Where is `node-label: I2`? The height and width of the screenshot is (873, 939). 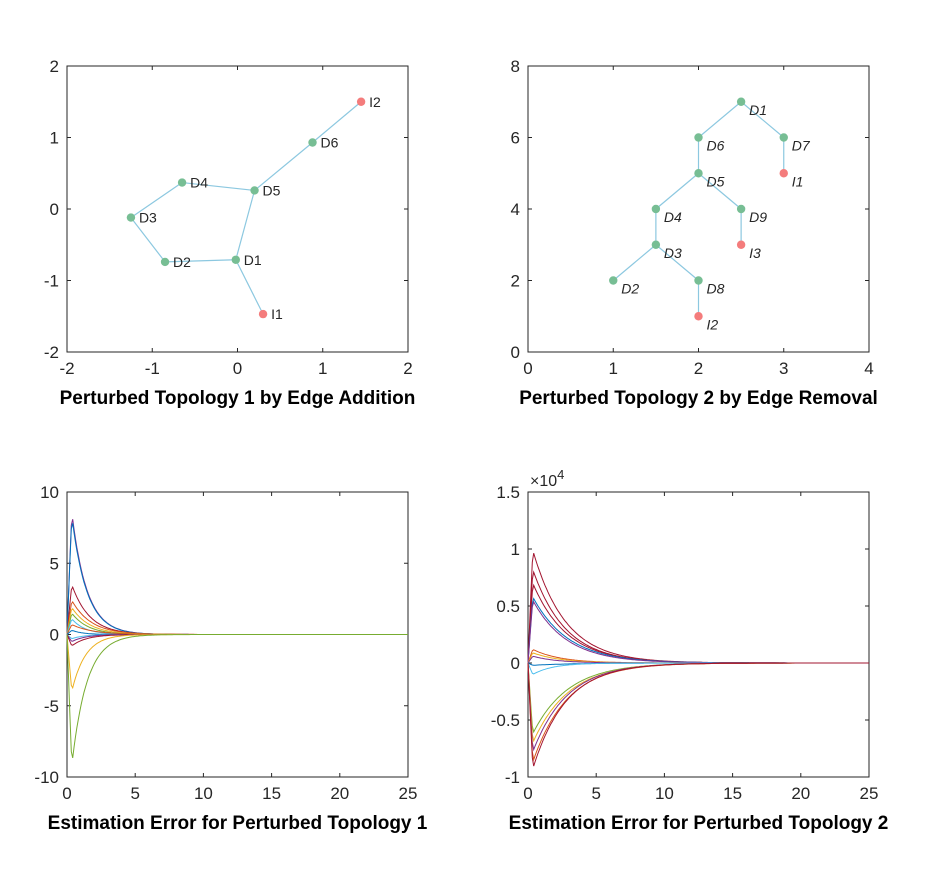 node-label: I2 is located at coordinates (713, 324).